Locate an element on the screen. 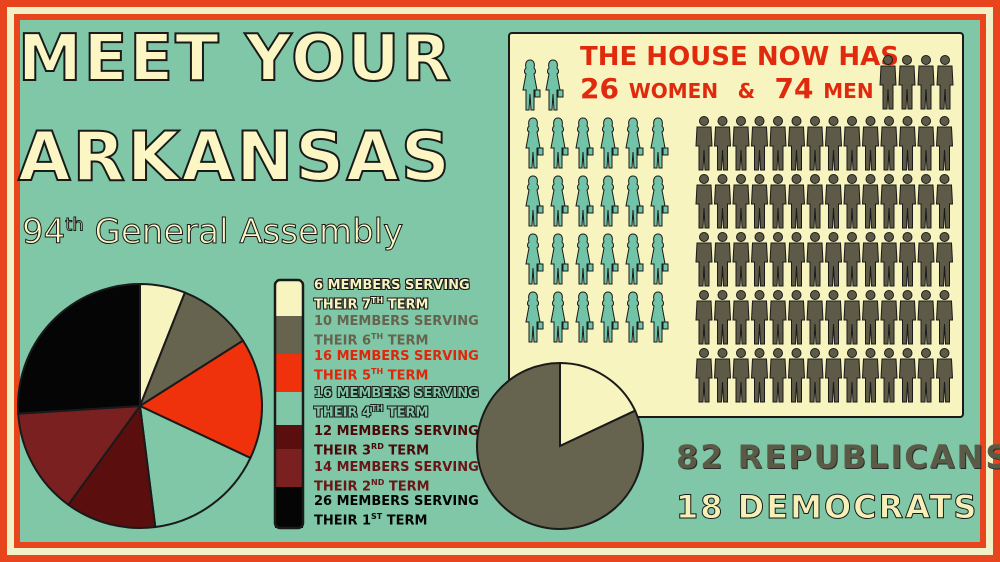 The height and width of the screenshot is (562, 1000). women-count: 26 is located at coordinates (599, 88).